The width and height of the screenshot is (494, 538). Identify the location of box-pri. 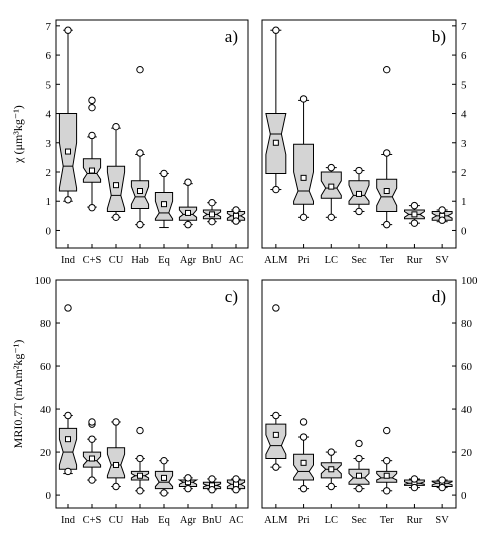
(303, 158).